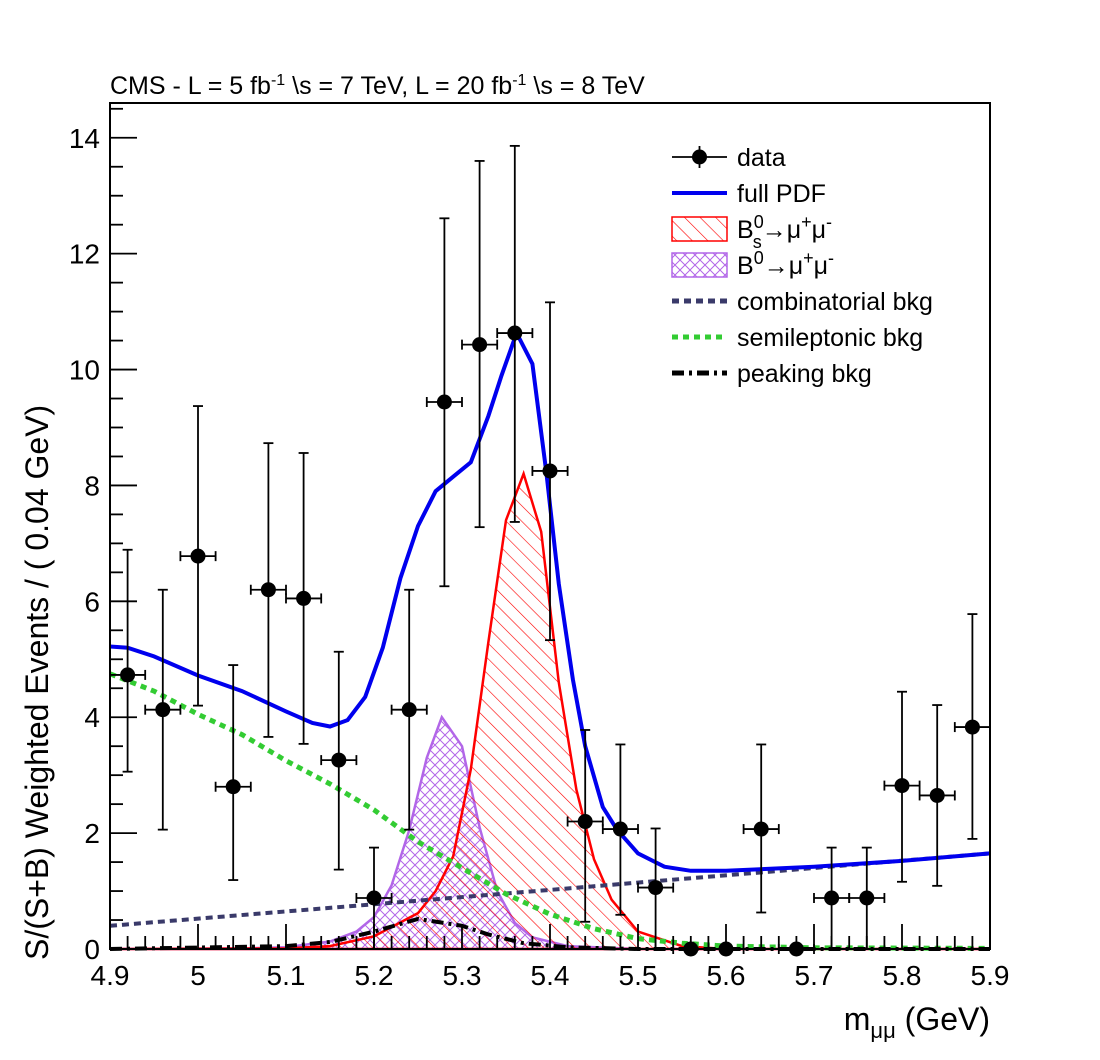 Image resolution: width=1100 pixels, height=1060 pixels. What do you see at coordinates (84, 138) in the screenshot?
I see `y-tick-label: 14` at bounding box center [84, 138].